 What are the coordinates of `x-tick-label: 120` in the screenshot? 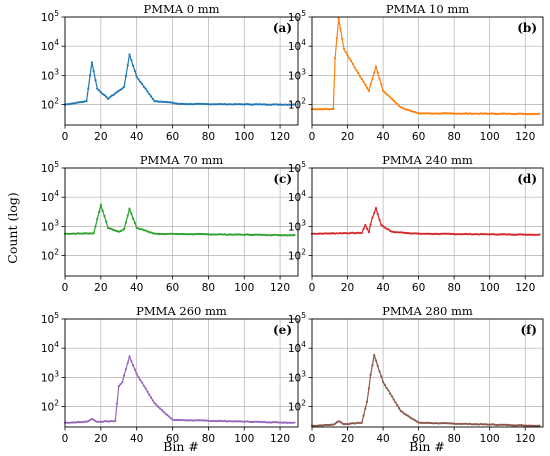 It's located at (525, 288).